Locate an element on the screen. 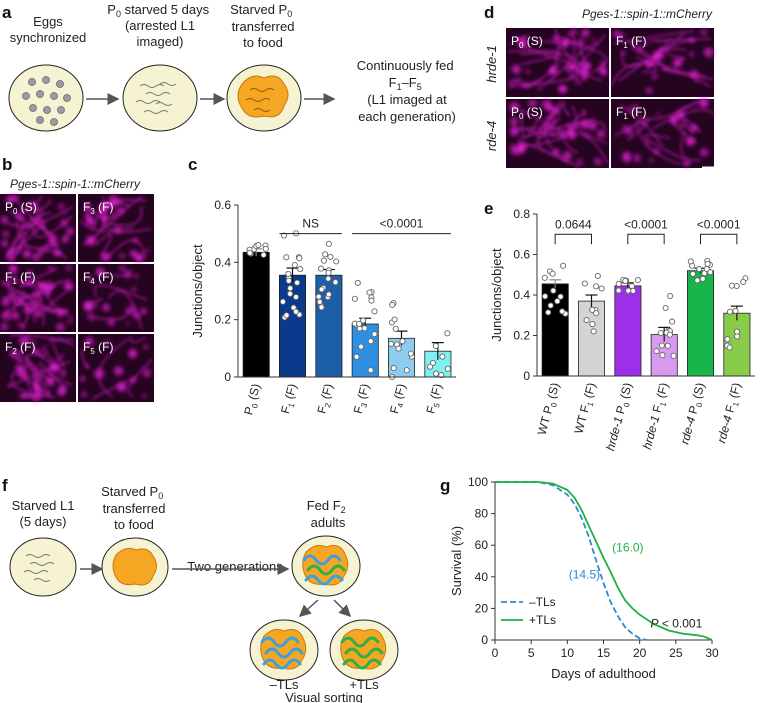  tile-label: F5 (F) is located at coordinates (98, 348).